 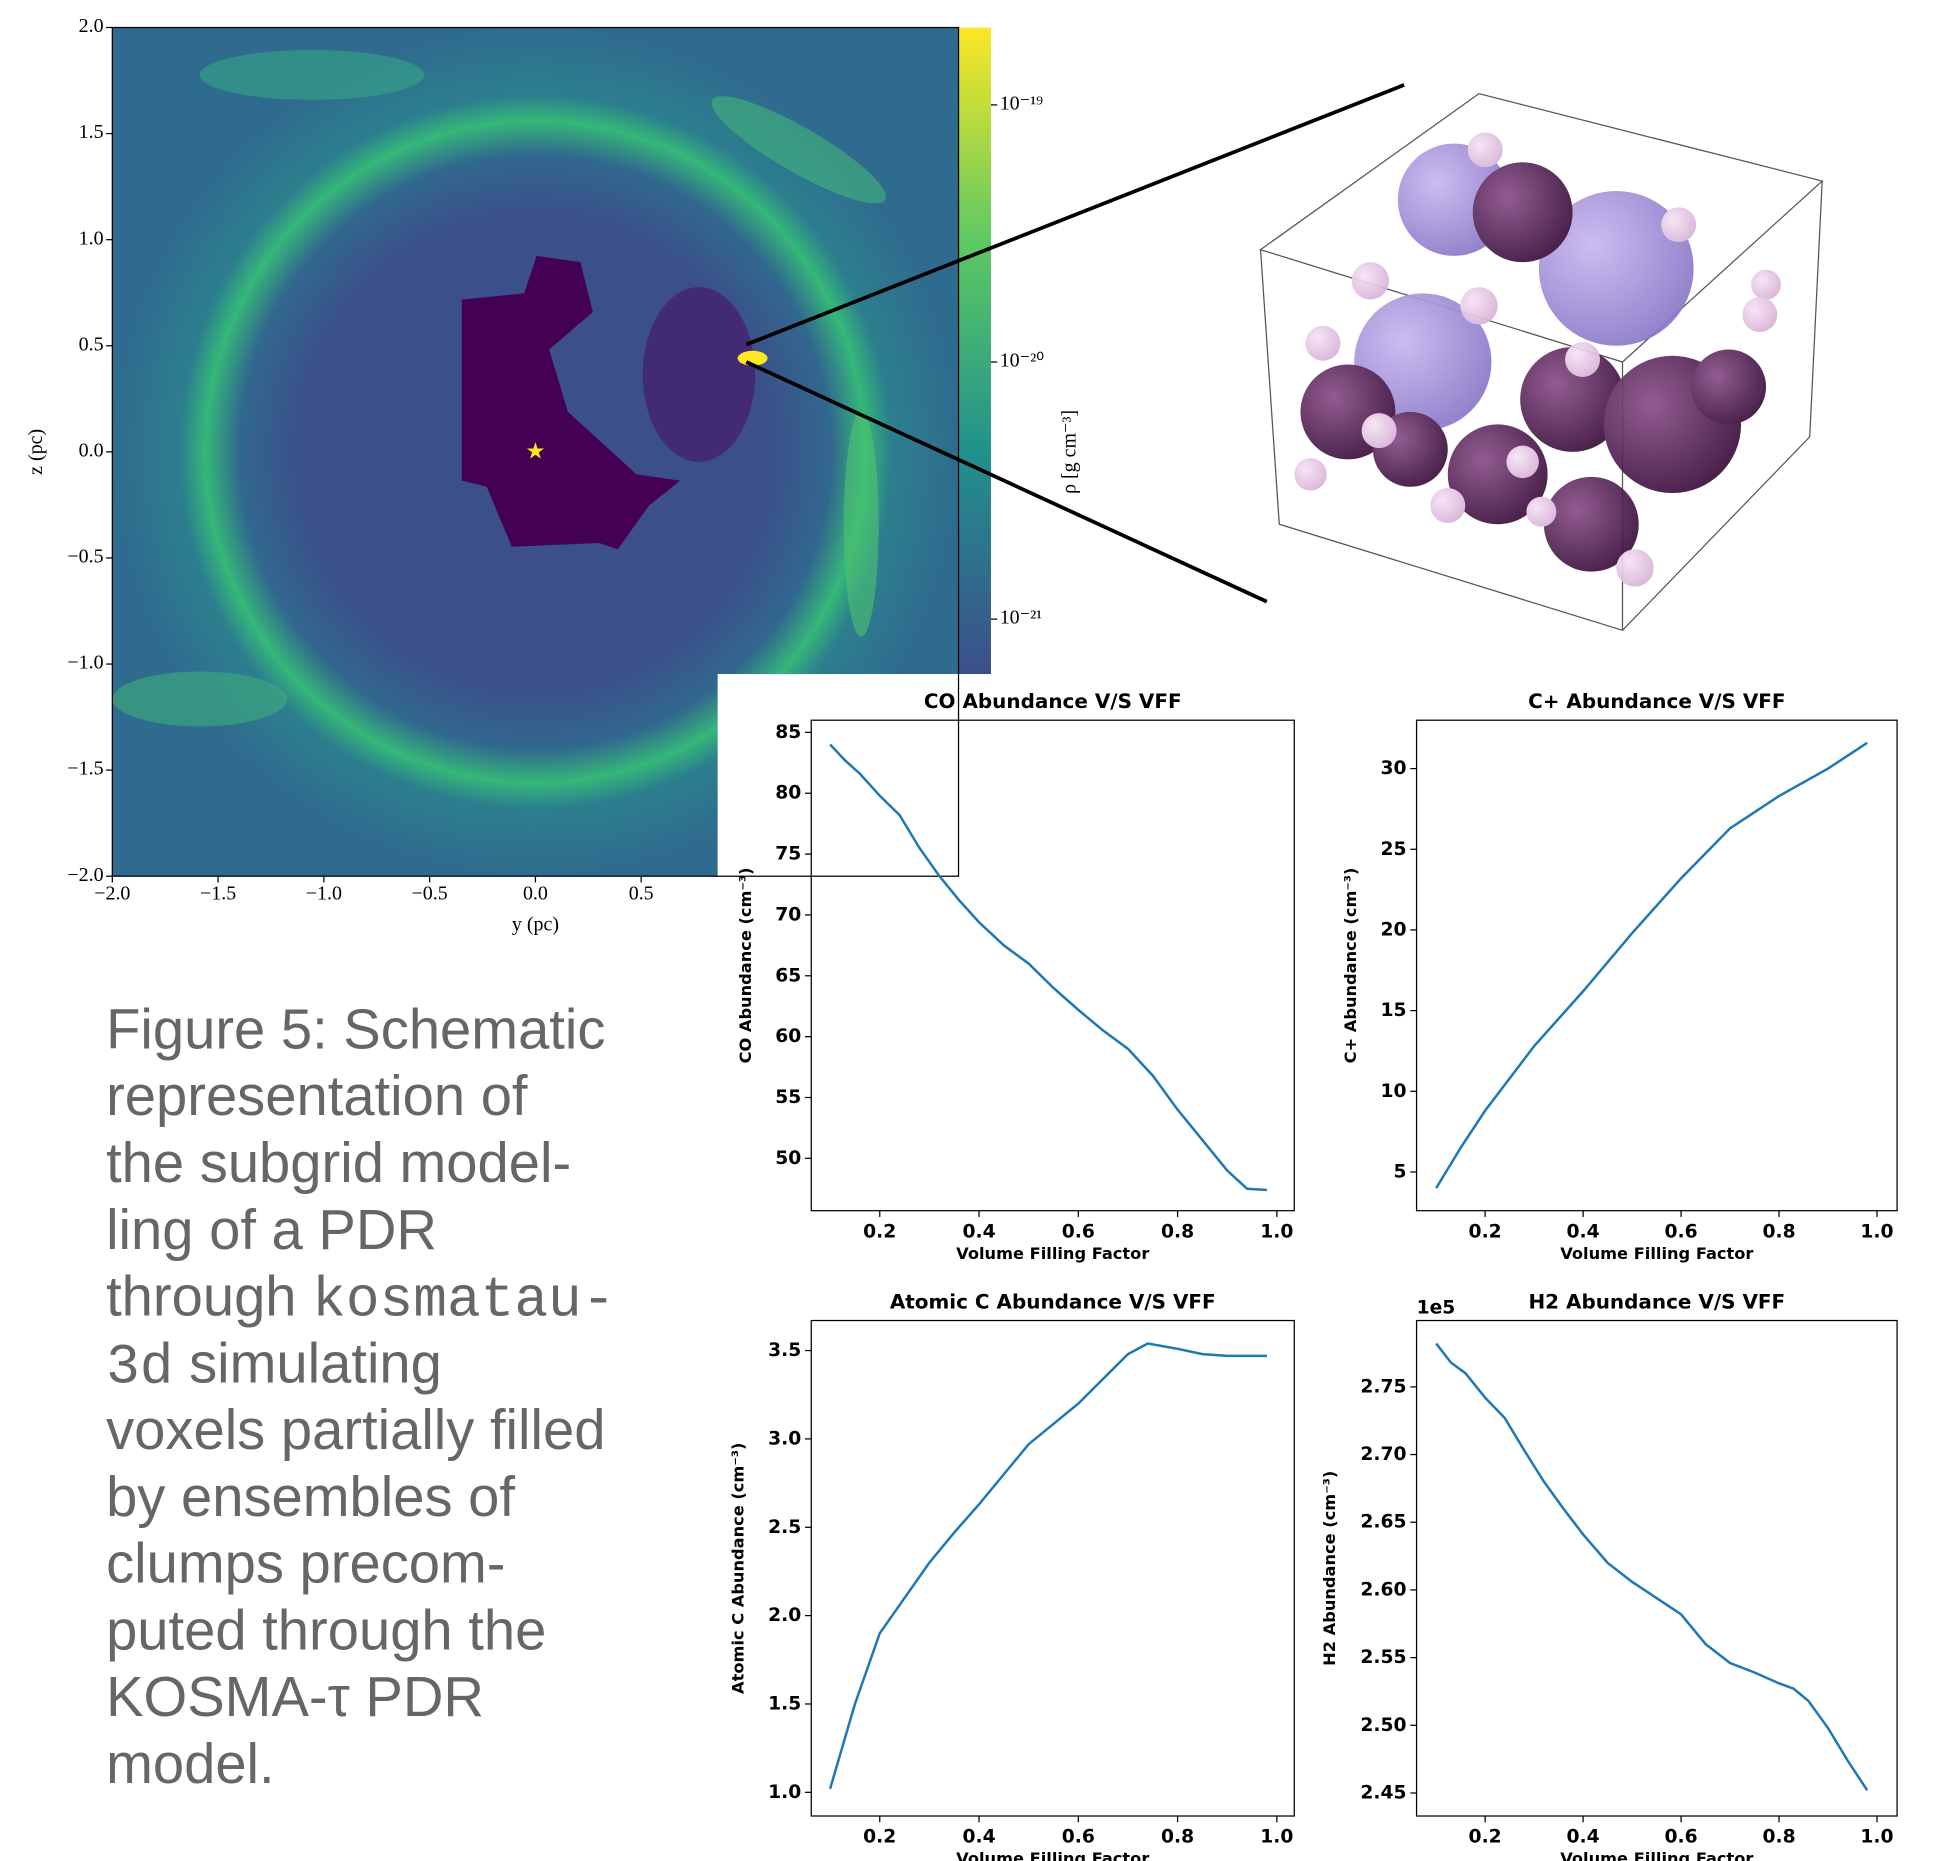 I want to click on caption-text: clumps precom-, so click(x=305, y=1562).